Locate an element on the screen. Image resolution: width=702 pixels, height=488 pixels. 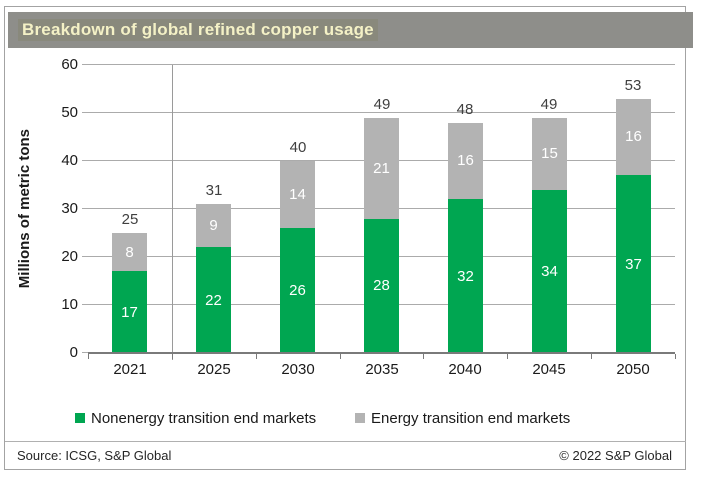
y-axis-title: Millions of metric tons is located at coordinates (24, 209).